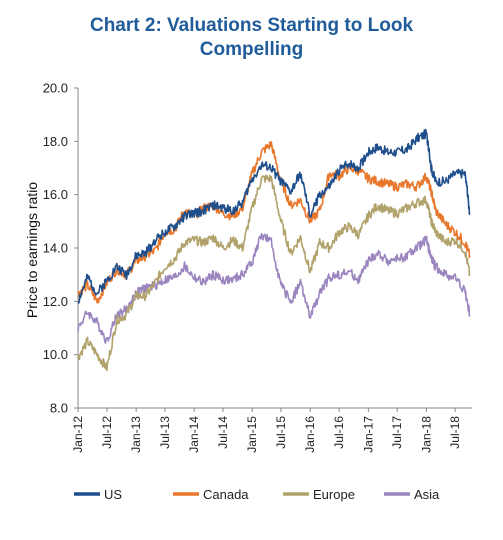 This screenshot has width=503, height=540. I want to click on y-tick-label: 10.0, so click(55, 354).